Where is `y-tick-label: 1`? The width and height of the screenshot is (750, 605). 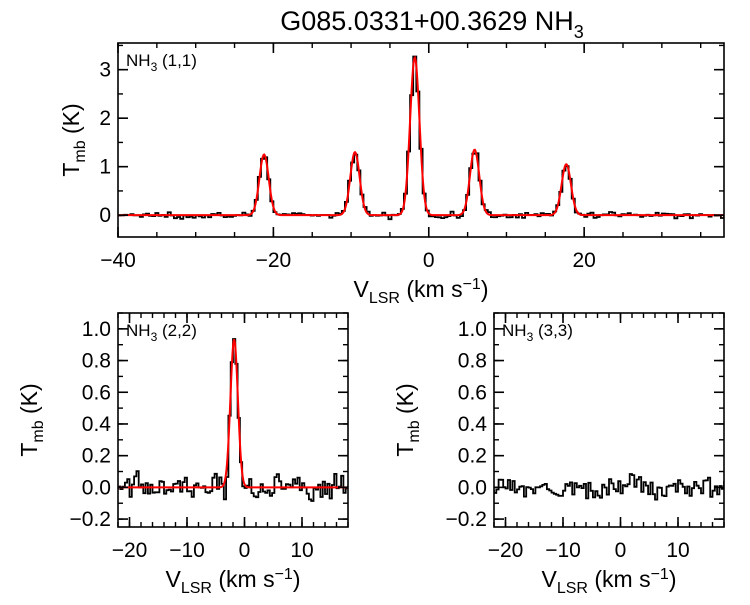
y-tick-label: 1 is located at coordinates (105, 167).